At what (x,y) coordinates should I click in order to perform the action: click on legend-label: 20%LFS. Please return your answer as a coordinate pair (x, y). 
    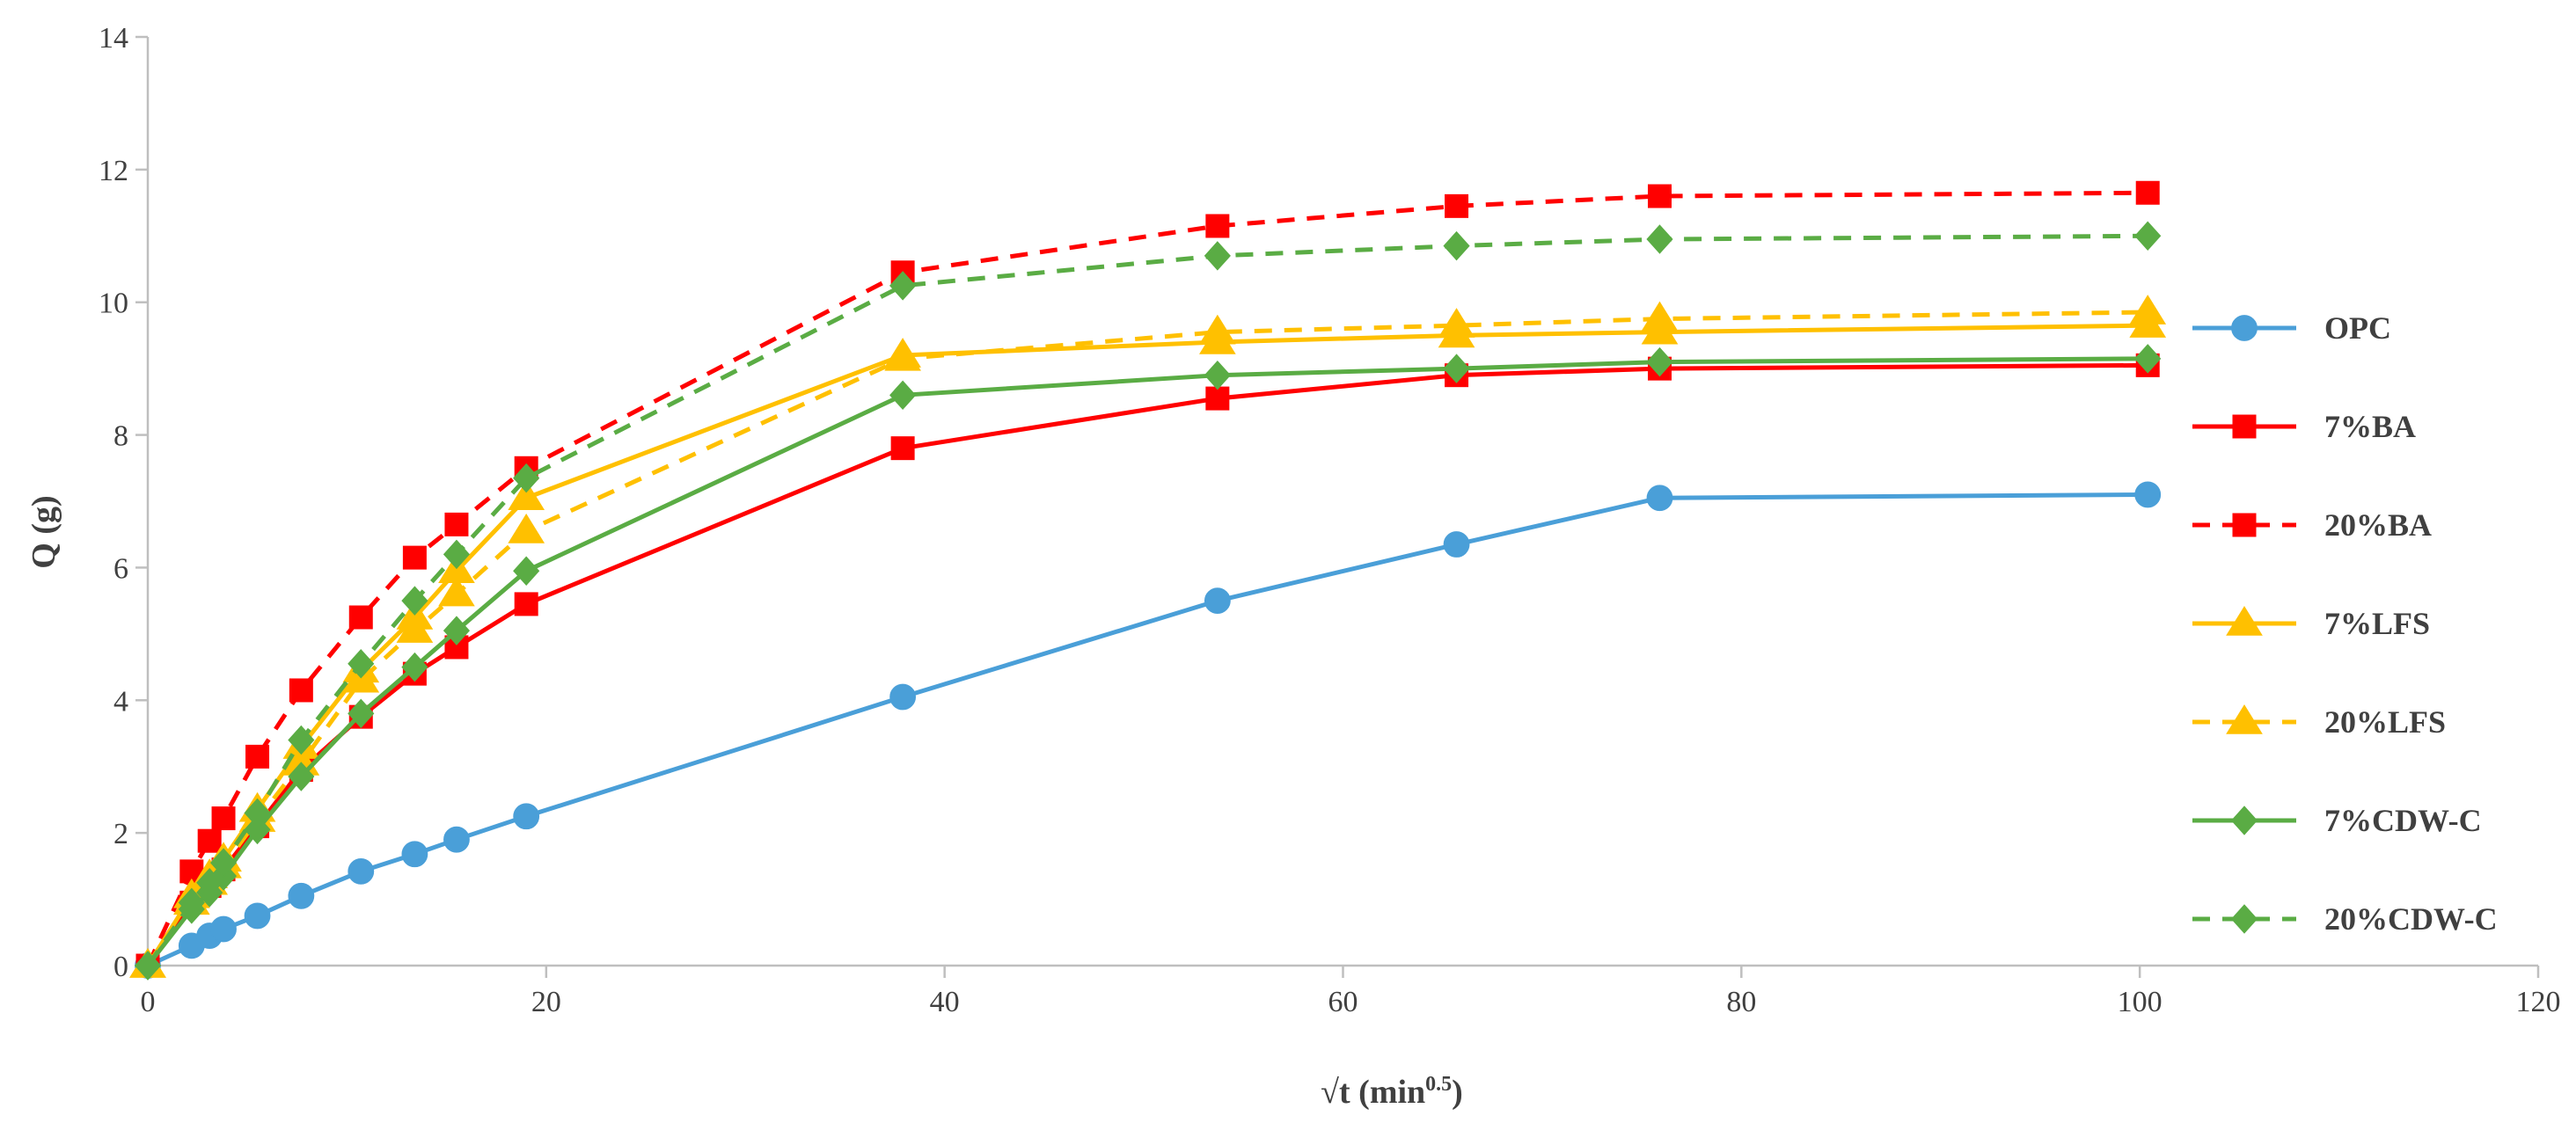
    Looking at the image, I should click on (2385, 722).